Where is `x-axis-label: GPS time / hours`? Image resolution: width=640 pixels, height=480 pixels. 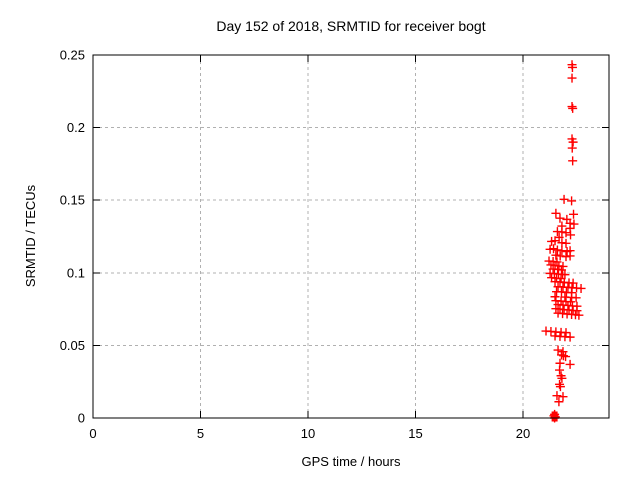
x-axis-label: GPS time / hours is located at coordinates (351, 461).